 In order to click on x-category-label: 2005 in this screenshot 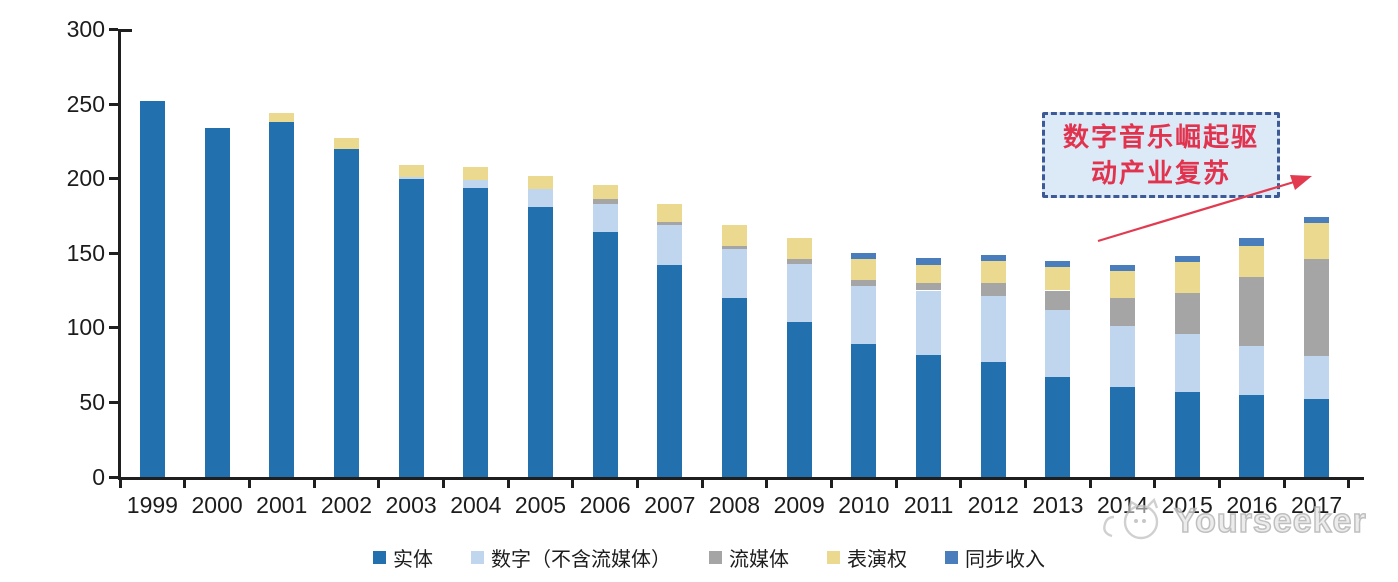, I will do `click(540, 505)`.